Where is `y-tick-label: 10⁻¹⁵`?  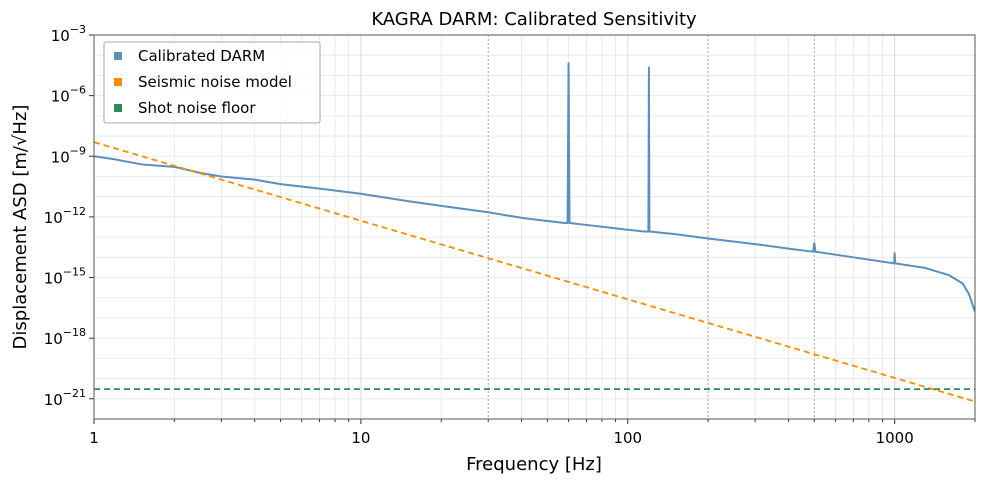 y-tick-label: 10⁻¹⁵ is located at coordinates (65, 277).